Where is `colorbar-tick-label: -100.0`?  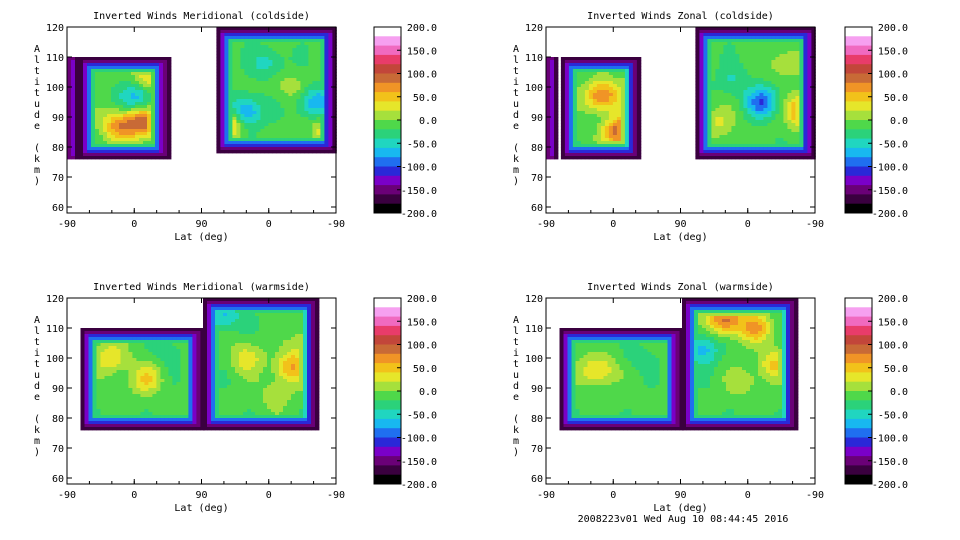 colorbar-tick-label: -100.0 is located at coordinates (419, 168).